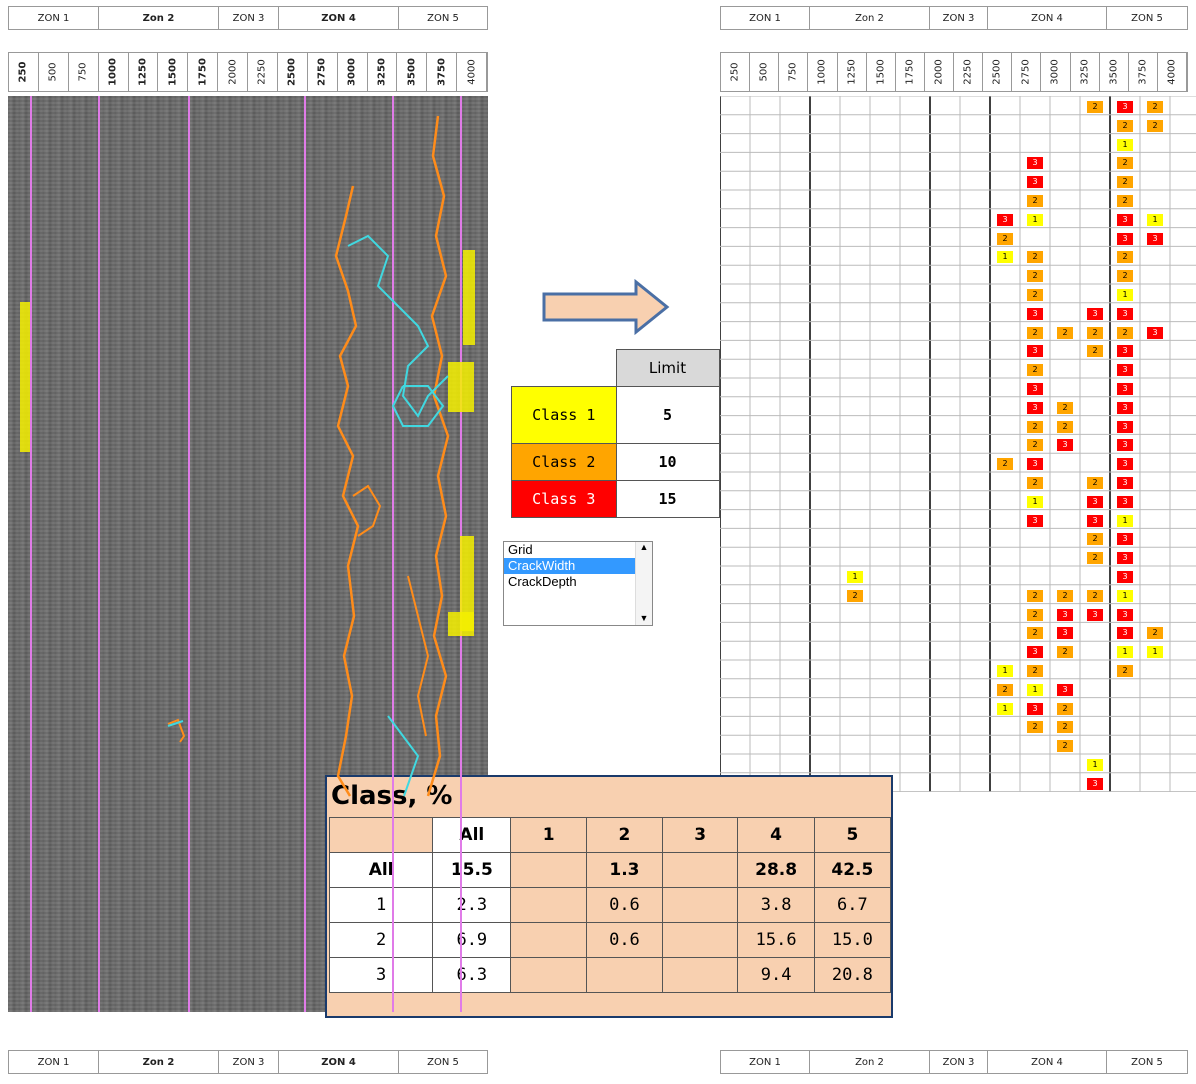 The image size is (1196, 1084). What do you see at coordinates (1147, 1062) in the screenshot?
I see `zone-label: ZON 5` at bounding box center [1147, 1062].